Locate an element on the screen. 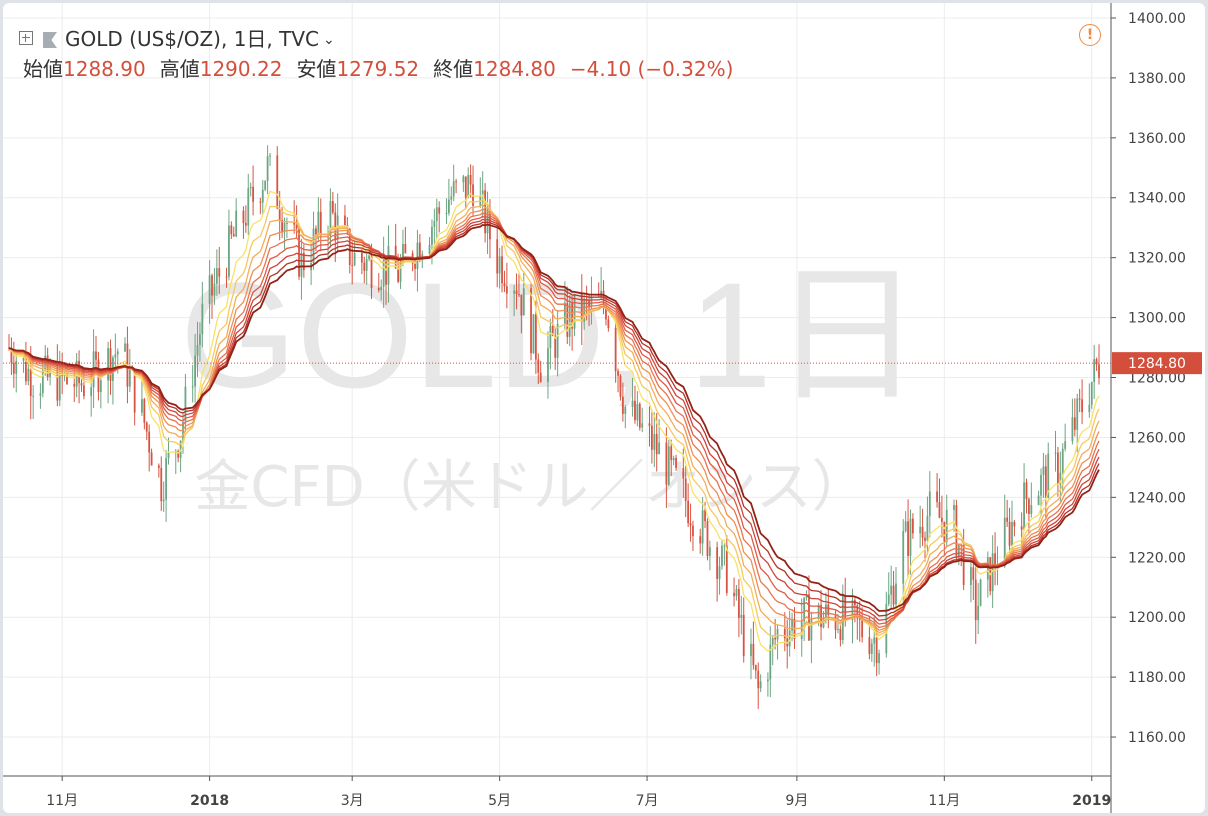 The width and height of the screenshot is (1208, 816). time-axis: 11月 2018 3月 5月 7月 9月 11月 2019 is located at coordinates (578, 792).